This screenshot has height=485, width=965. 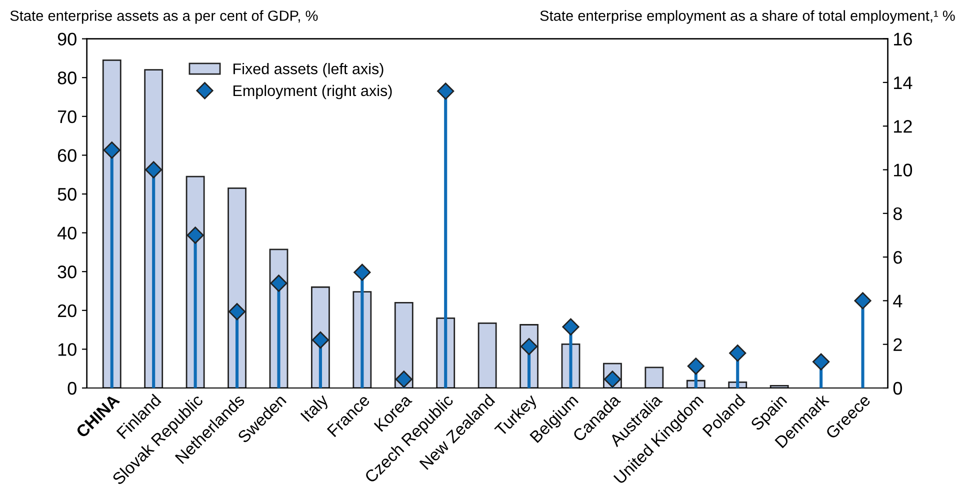 I want to click on y-tick-label: 70, so click(x=67, y=117).